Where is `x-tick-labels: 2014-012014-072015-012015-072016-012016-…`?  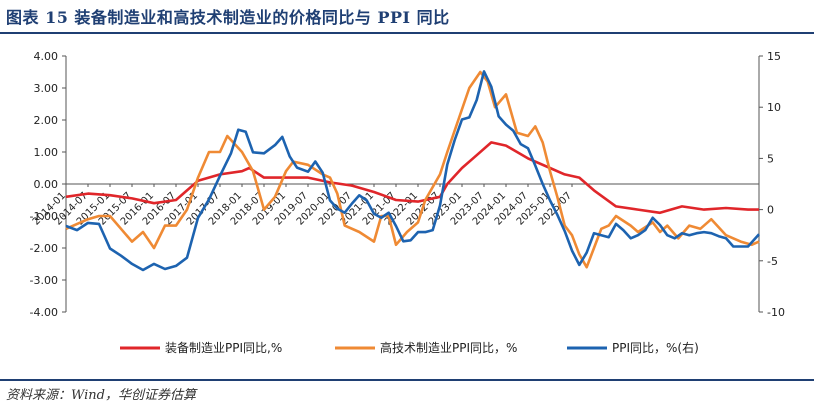
x-tick-labels: 2014-012014-072015-012015-072016-012016-… is located at coordinates (302, 206).